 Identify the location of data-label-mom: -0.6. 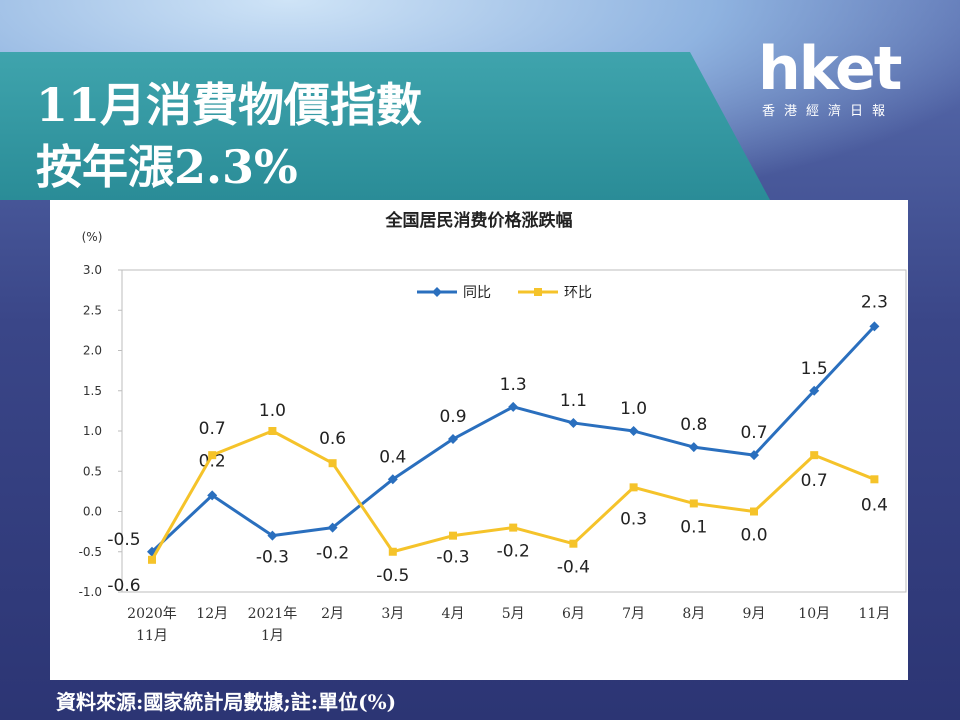
(123, 586).